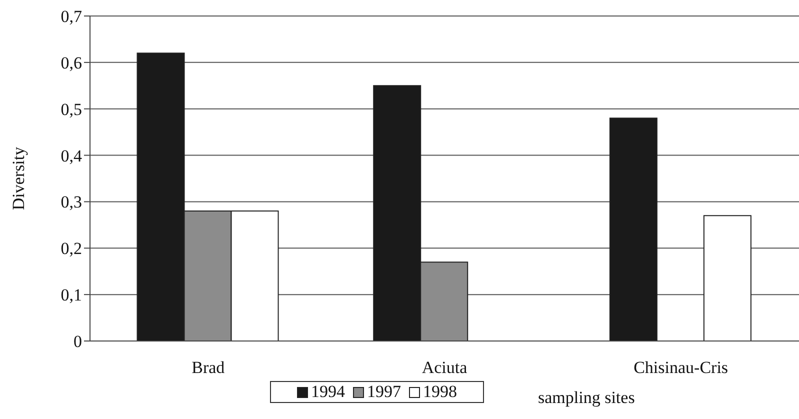 Image resolution: width=799 pixels, height=419 pixels. Describe the element at coordinates (445, 368) in the screenshot. I see `x-tick-label: Aciuta` at that location.